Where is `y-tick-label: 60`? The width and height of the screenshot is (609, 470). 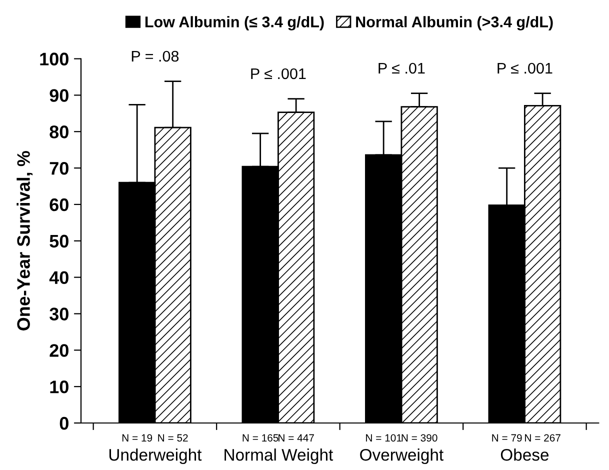 y-tick-label: 60 is located at coordinates (59, 205).